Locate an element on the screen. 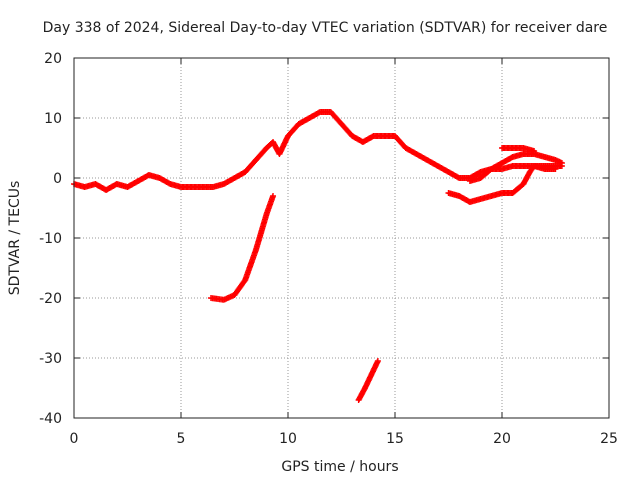 The image size is (640, 480). x-tick-label: 0 is located at coordinates (74, 439).